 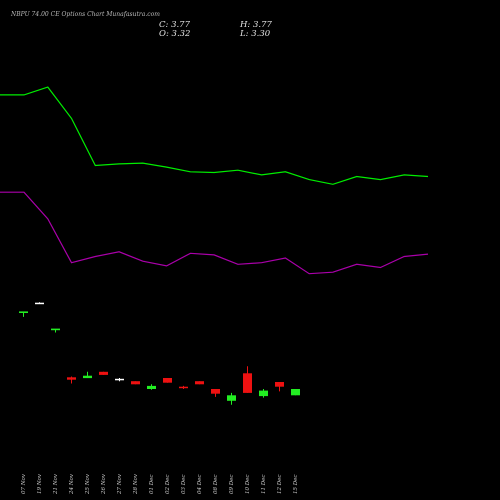 What do you see at coordinates (200, 485) in the screenshot?
I see `x-tick-label: 04 Dec` at bounding box center [200, 485].